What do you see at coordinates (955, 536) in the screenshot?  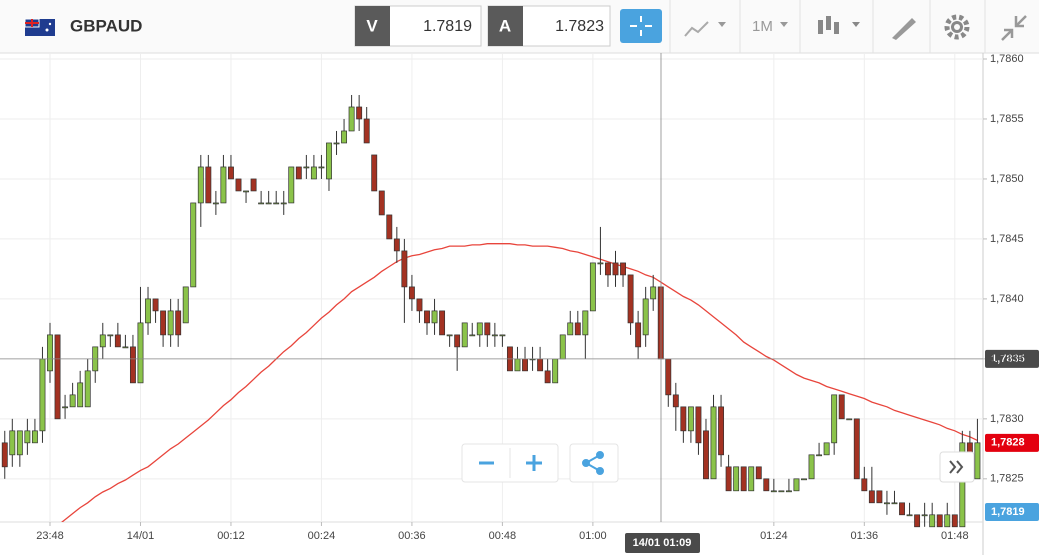 I see `x-tick-label: 01:48` at bounding box center [955, 536].